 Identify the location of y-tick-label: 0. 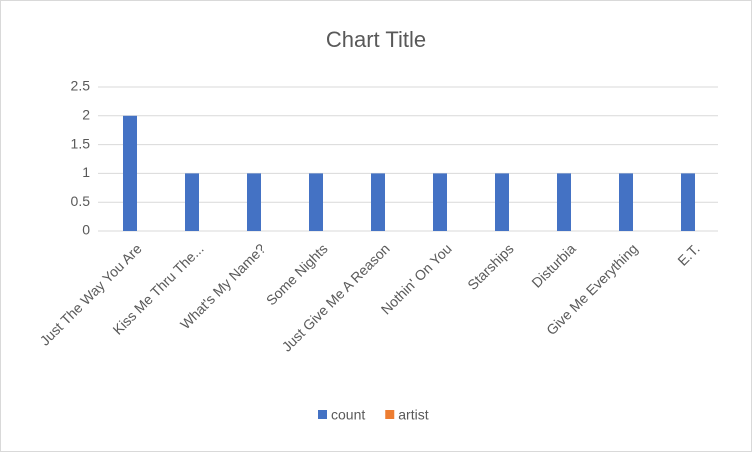
(86, 230).